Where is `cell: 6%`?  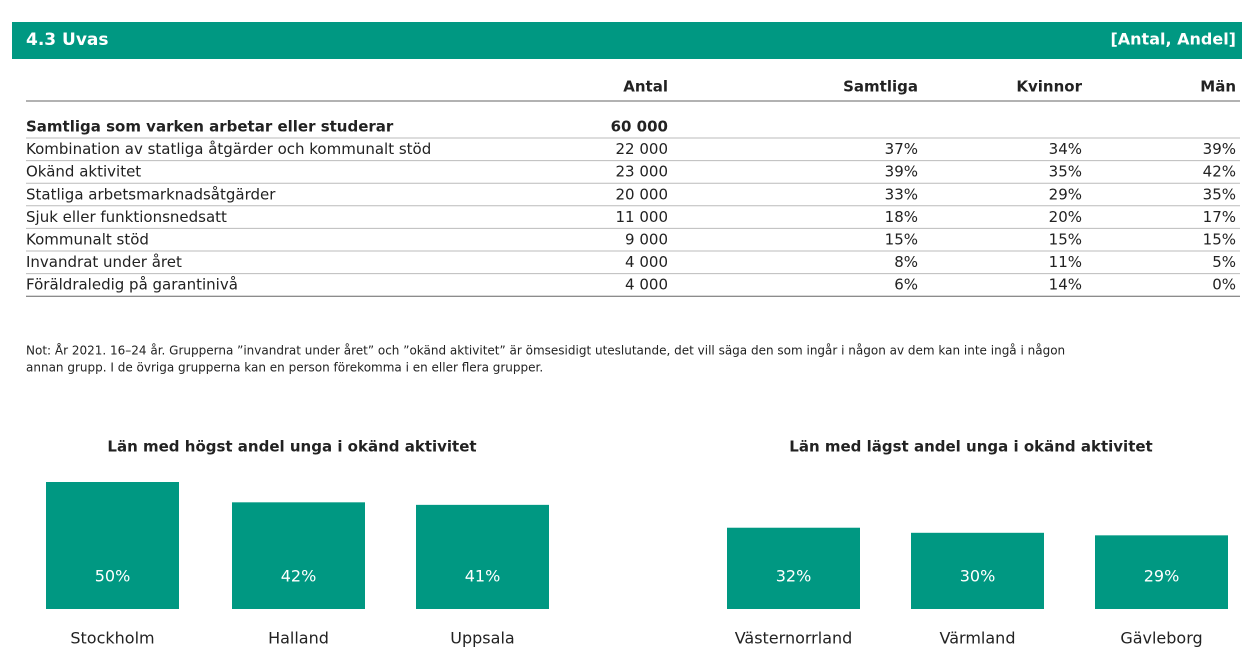
cell: 6% is located at coordinates (906, 285).